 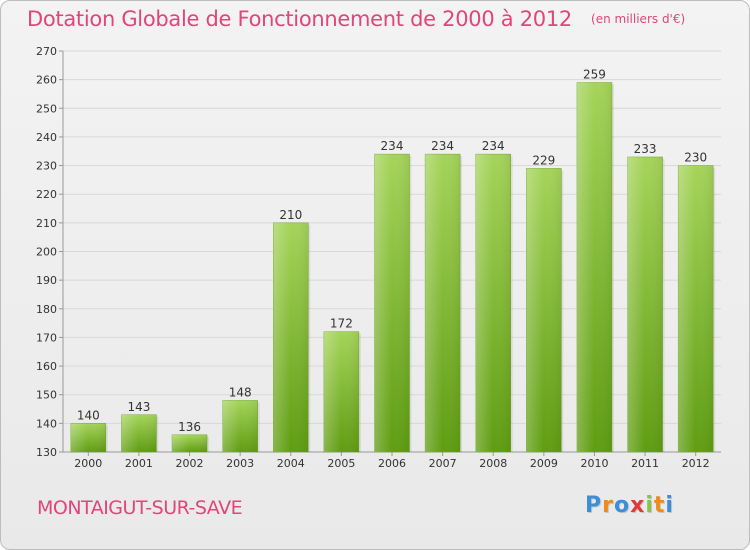 What do you see at coordinates (638, 505) in the screenshot?
I see `brand-letter: x` at bounding box center [638, 505].